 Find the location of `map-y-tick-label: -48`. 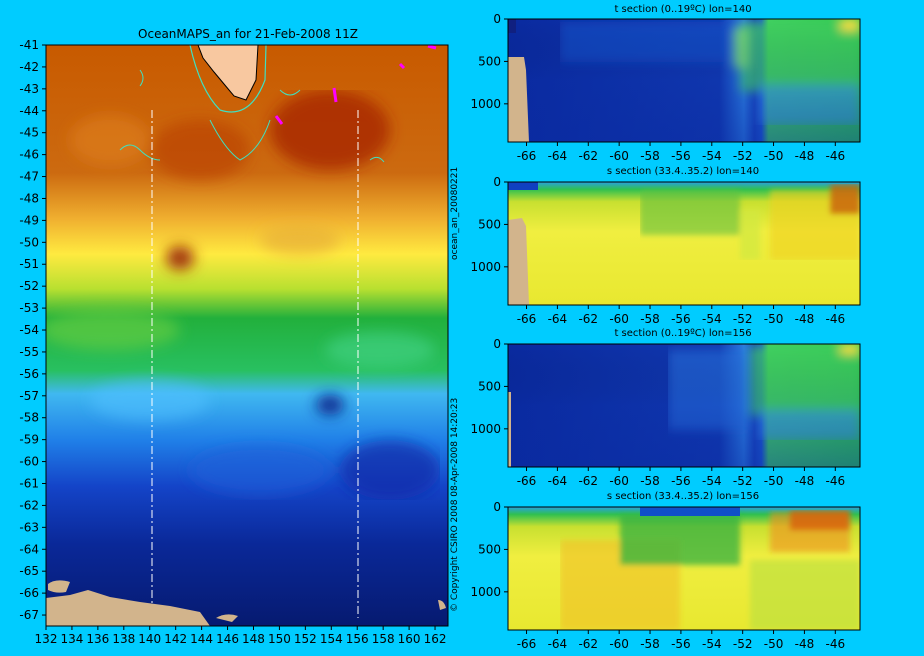

map-y-tick-label: -48 is located at coordinates (29, 198).